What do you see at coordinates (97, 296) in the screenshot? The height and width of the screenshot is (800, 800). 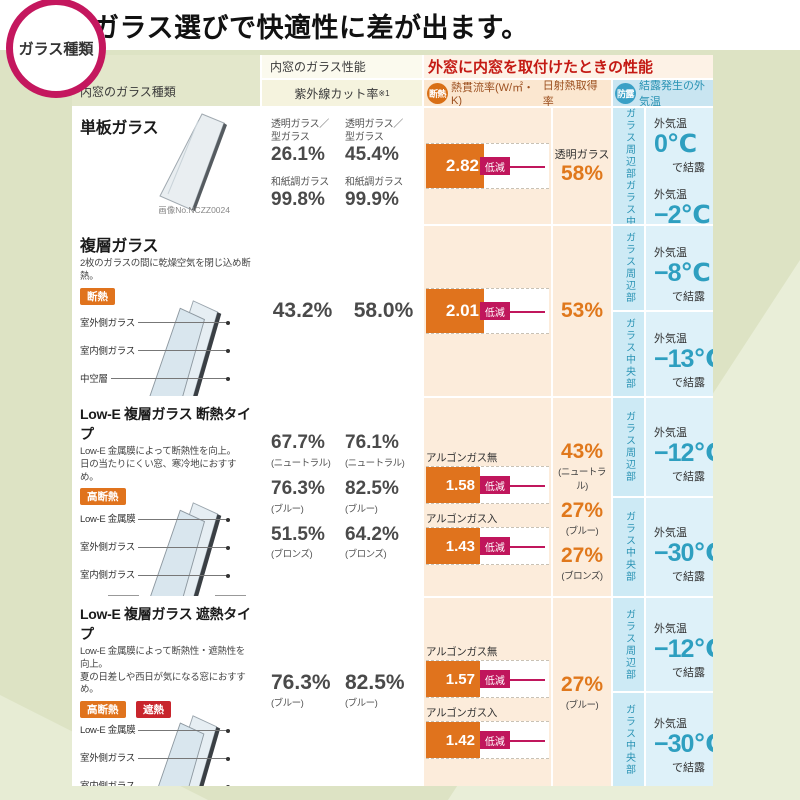 I see `insulation-tag-badge: 断熱` at bounding box center [97, 296].